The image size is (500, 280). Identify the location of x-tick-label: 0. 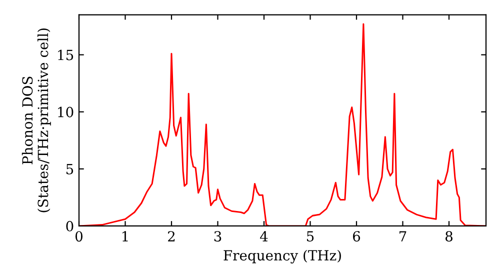
(78, 236).